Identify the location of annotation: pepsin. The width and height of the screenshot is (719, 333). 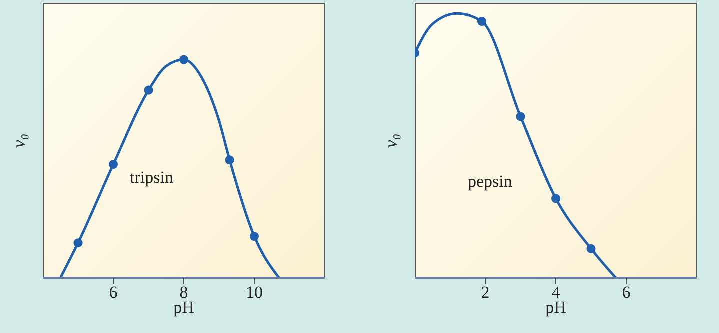
(490, 182).